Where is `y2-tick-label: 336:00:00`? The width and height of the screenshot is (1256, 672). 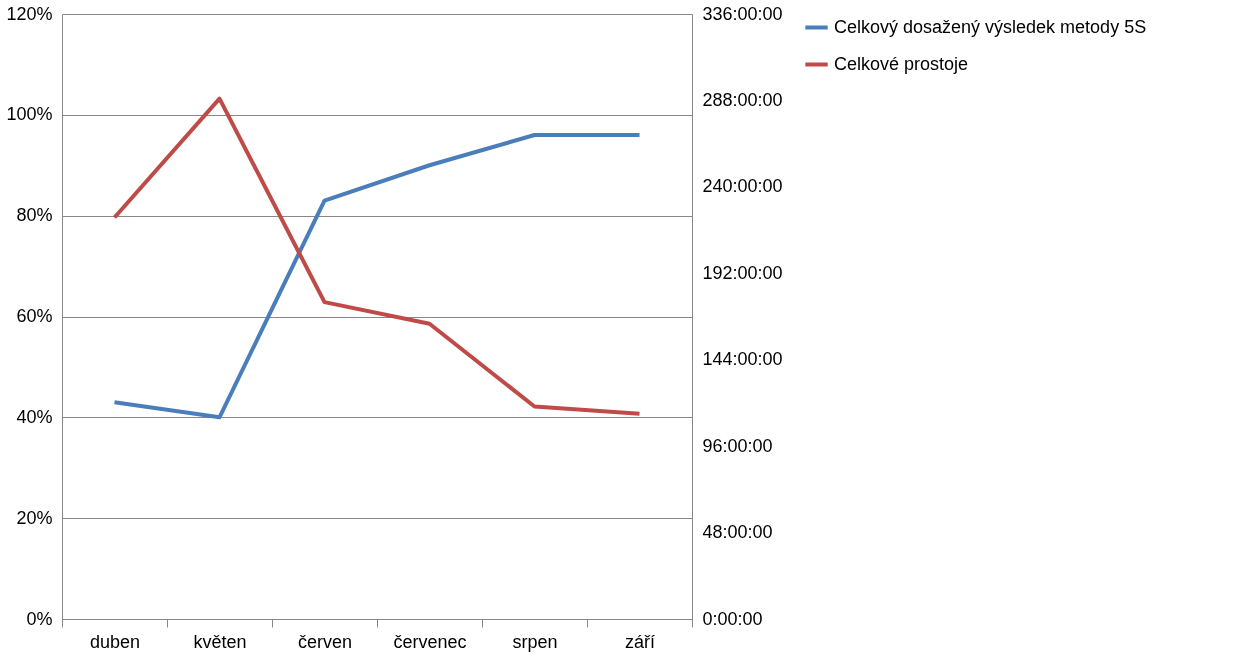 y2-tick-label: 336:00:00 is located at coordinates (742, 13).